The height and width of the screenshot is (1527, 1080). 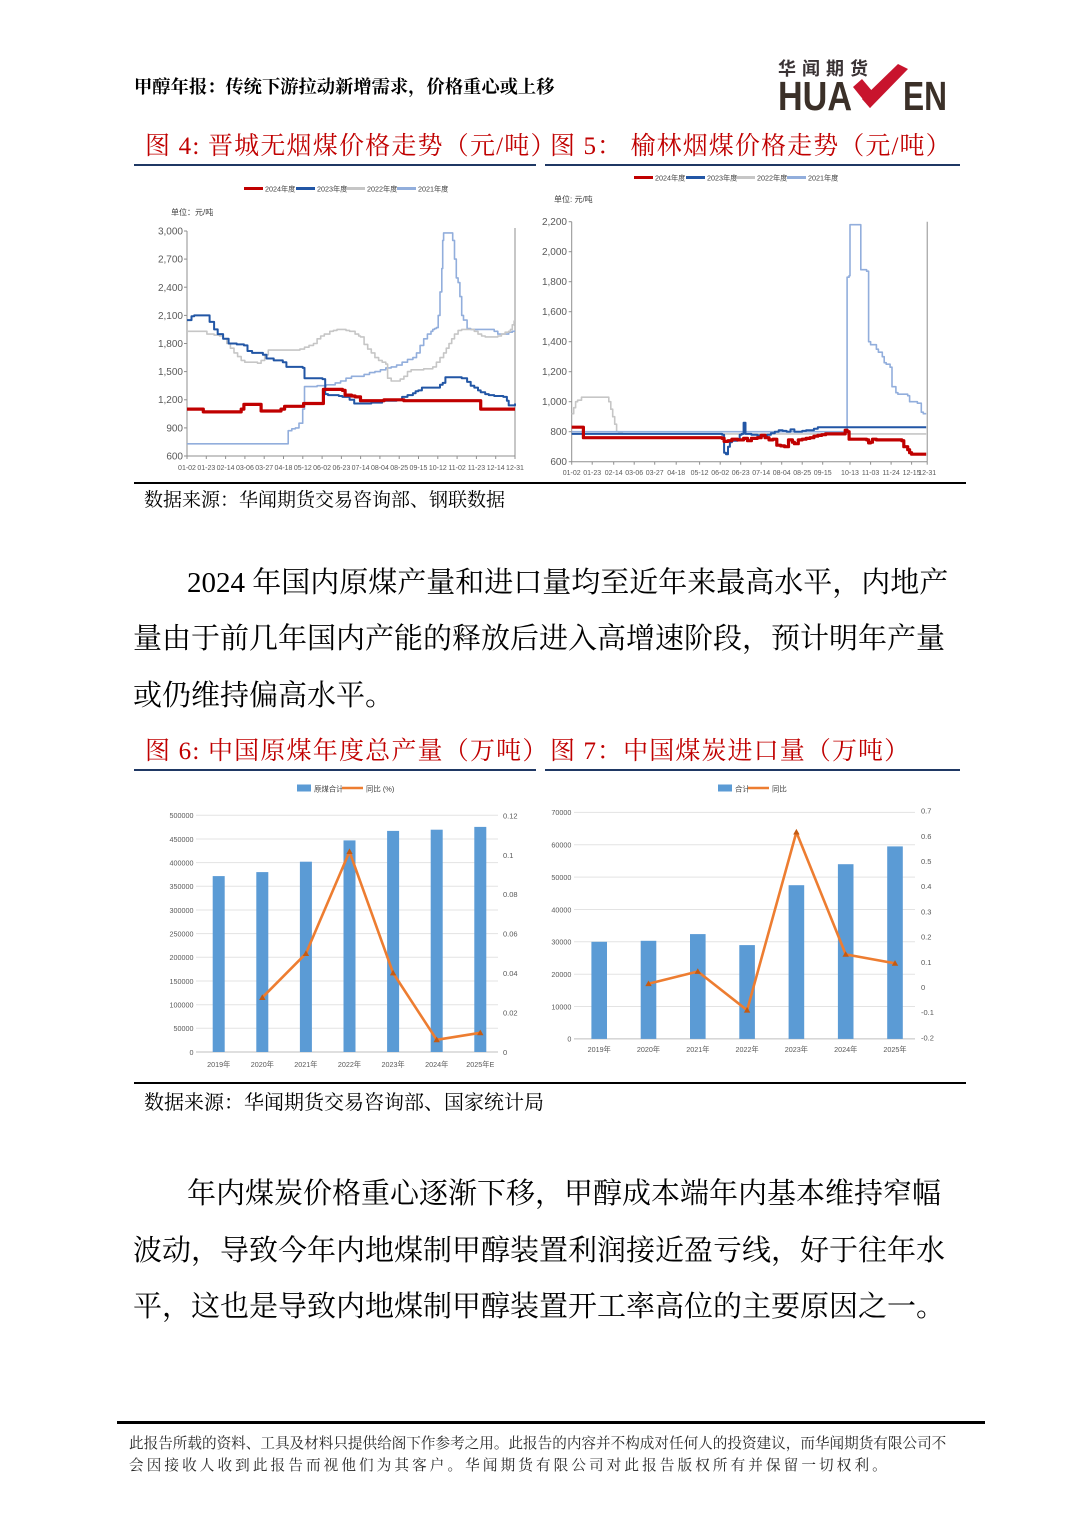 I want to click on svg-text: 20000, so click(x=561, y=974).